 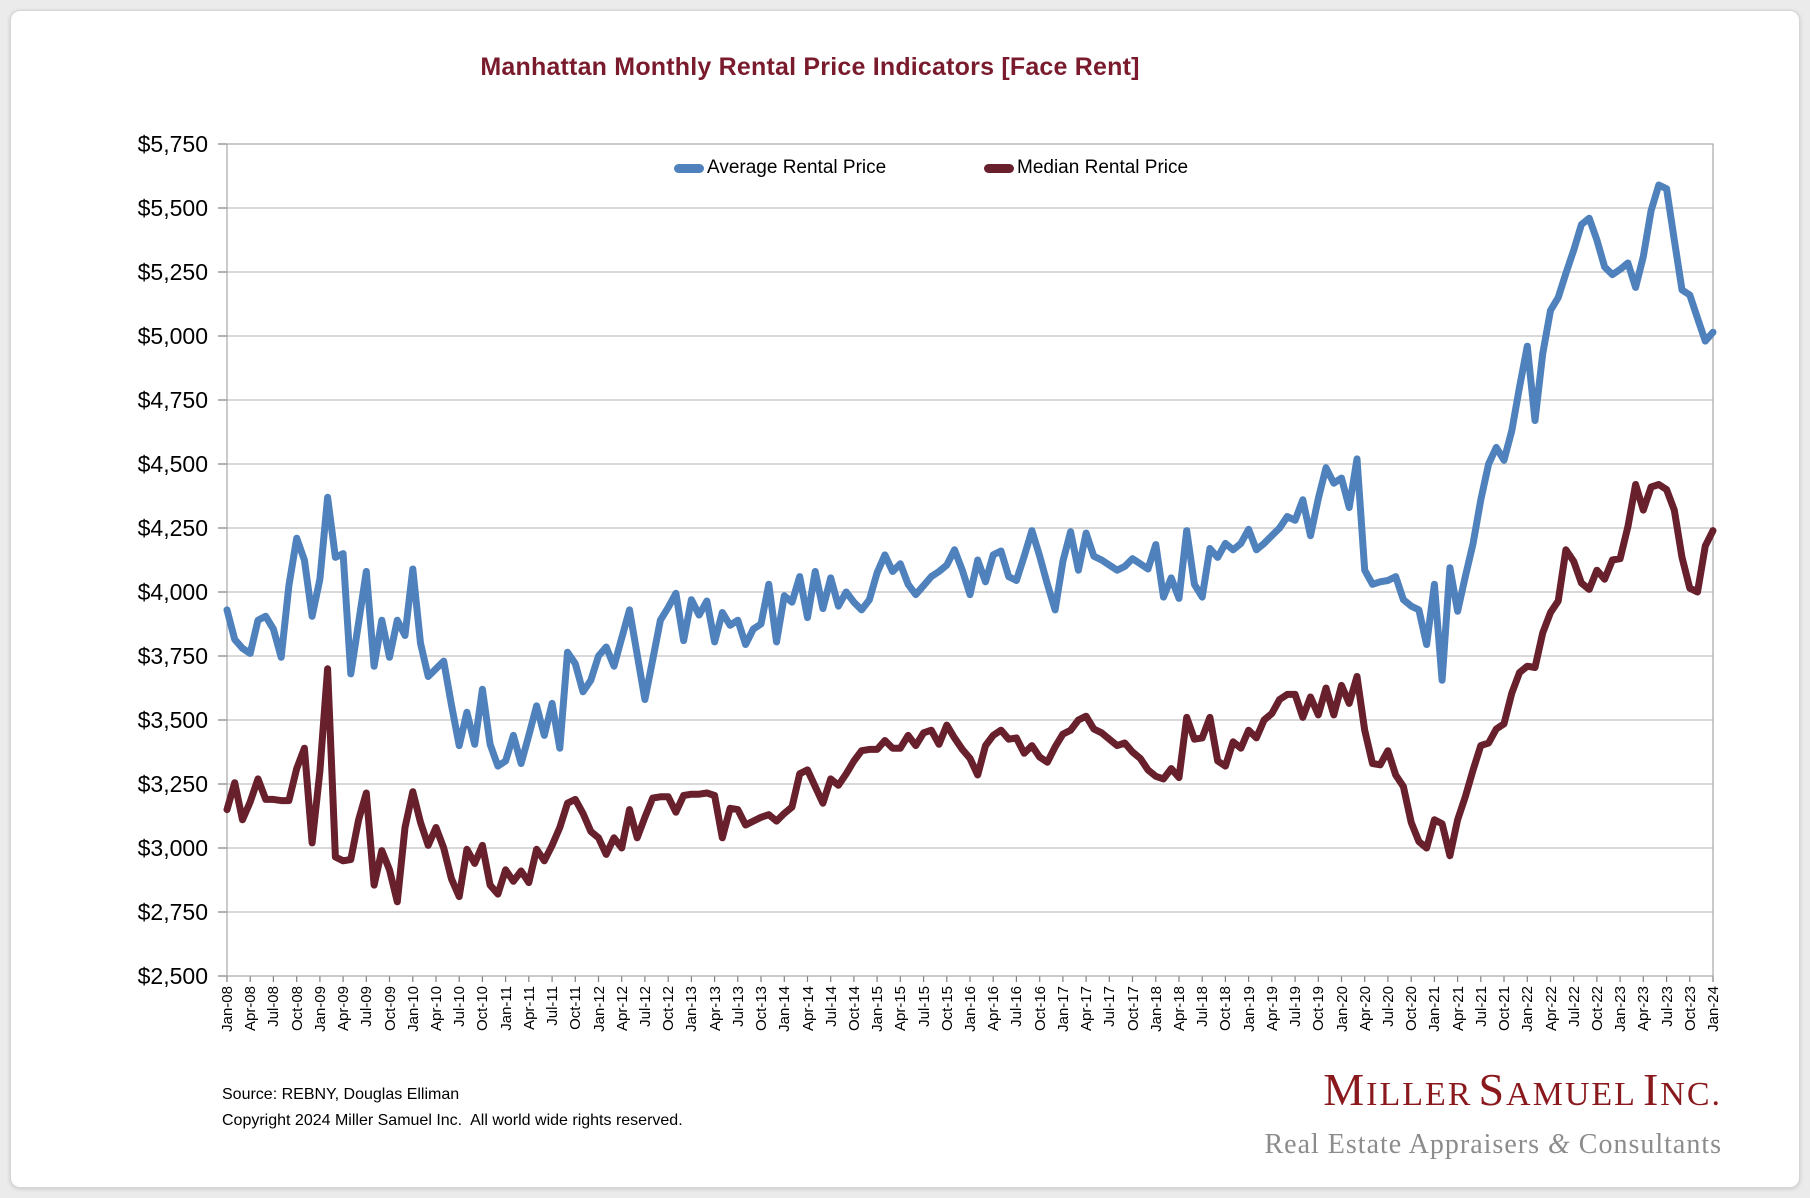 I want to click on x-axis-tick-label: Jan-22, so click(x=1527, y=1009).